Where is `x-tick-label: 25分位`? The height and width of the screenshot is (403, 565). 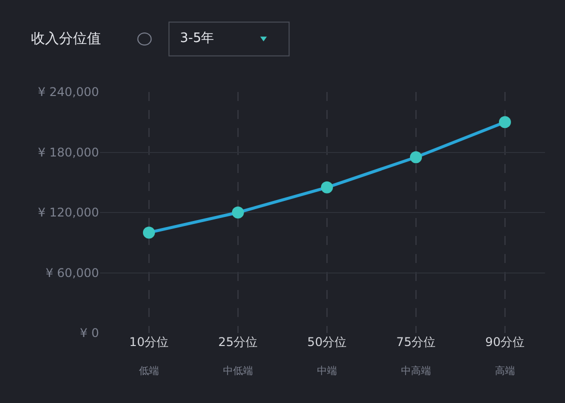
x-tick-label: 25分位 is located at coordinates (238, 342).